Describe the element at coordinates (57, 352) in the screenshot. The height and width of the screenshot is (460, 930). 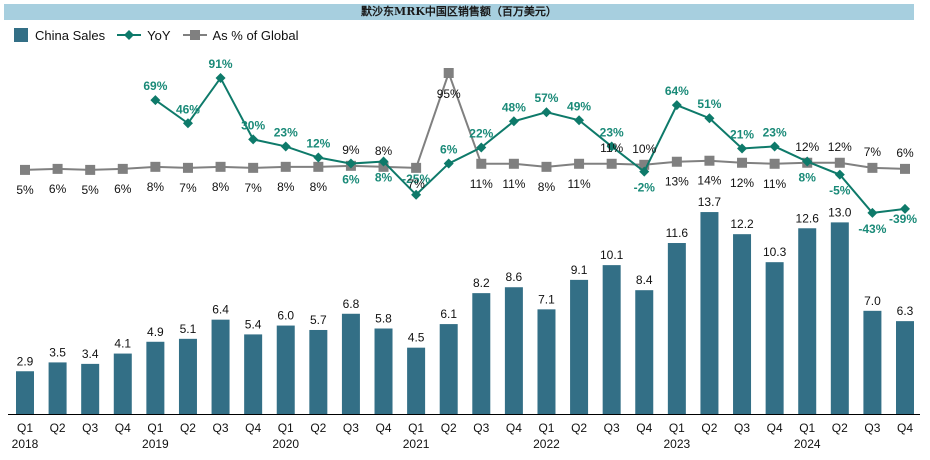
I see `bar-value-label: 3.5` at that location.